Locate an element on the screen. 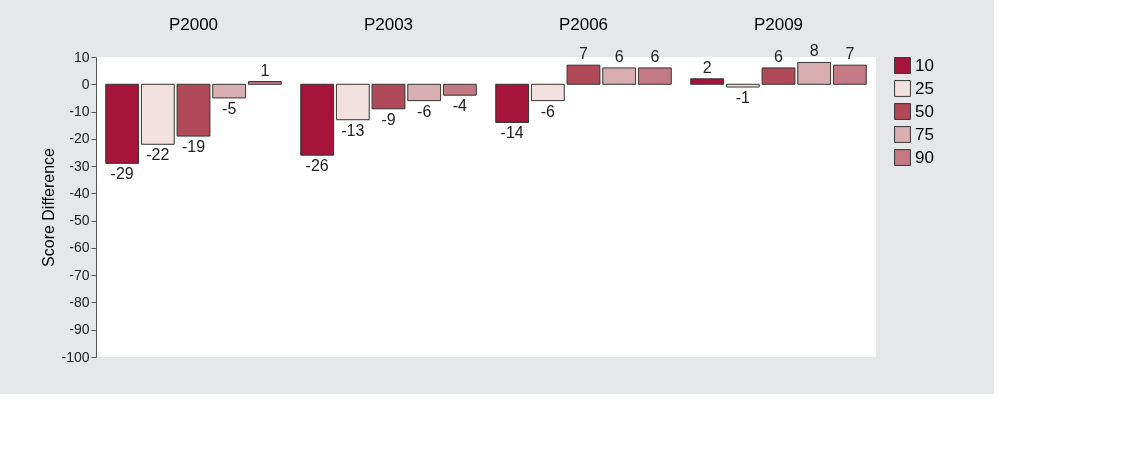 The height and width of the screenshot is (454, 1133). data-label: 2 is located at coordinates (707, 67).